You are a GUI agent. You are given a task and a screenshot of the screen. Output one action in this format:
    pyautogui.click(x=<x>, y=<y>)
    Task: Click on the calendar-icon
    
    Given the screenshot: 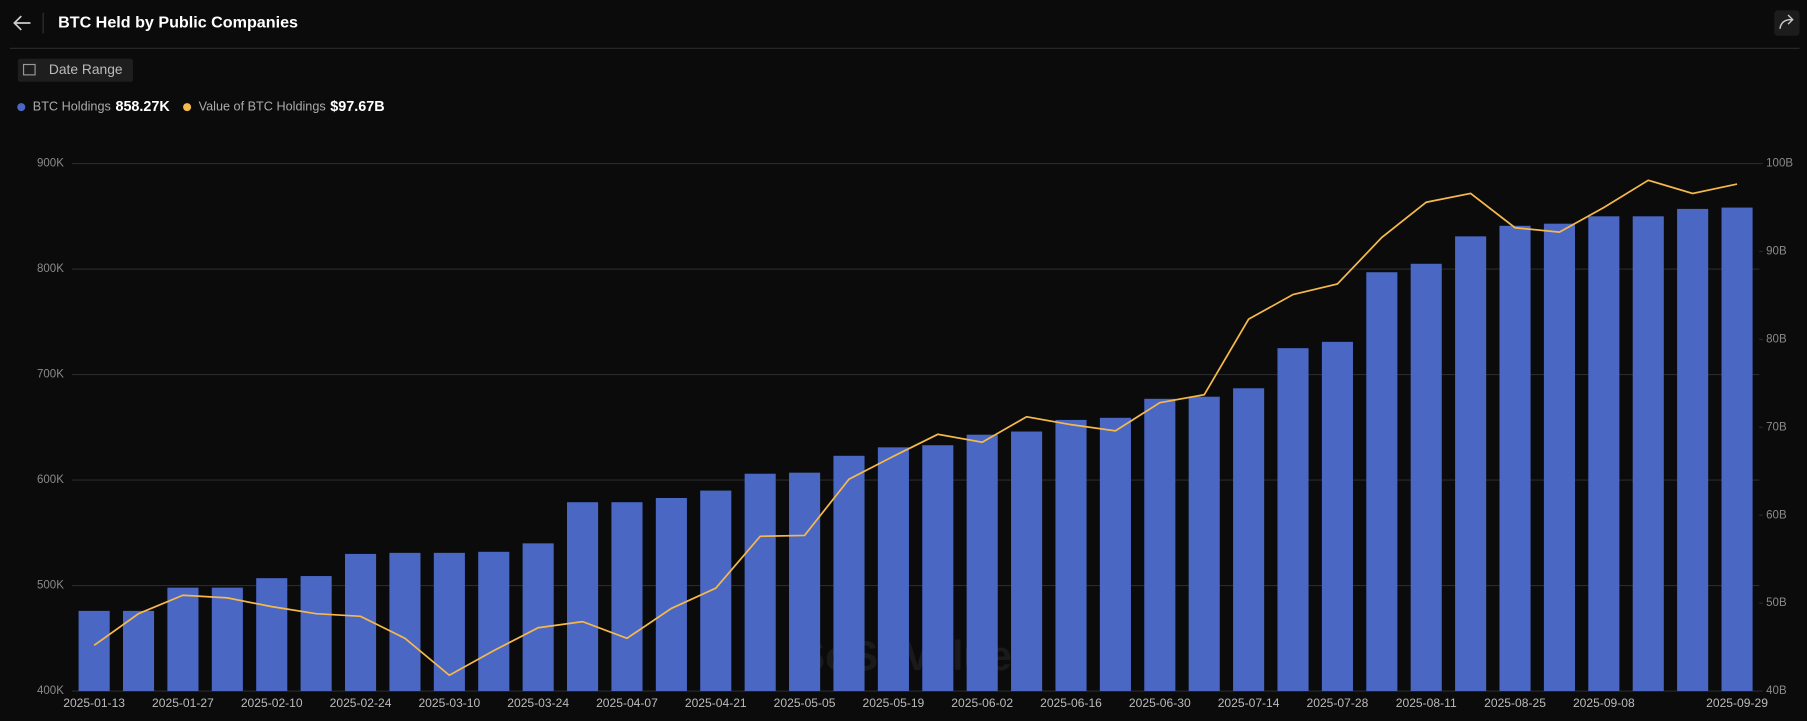 What is the action you would take?
    pyautogui.click(x=29, y=69)
    